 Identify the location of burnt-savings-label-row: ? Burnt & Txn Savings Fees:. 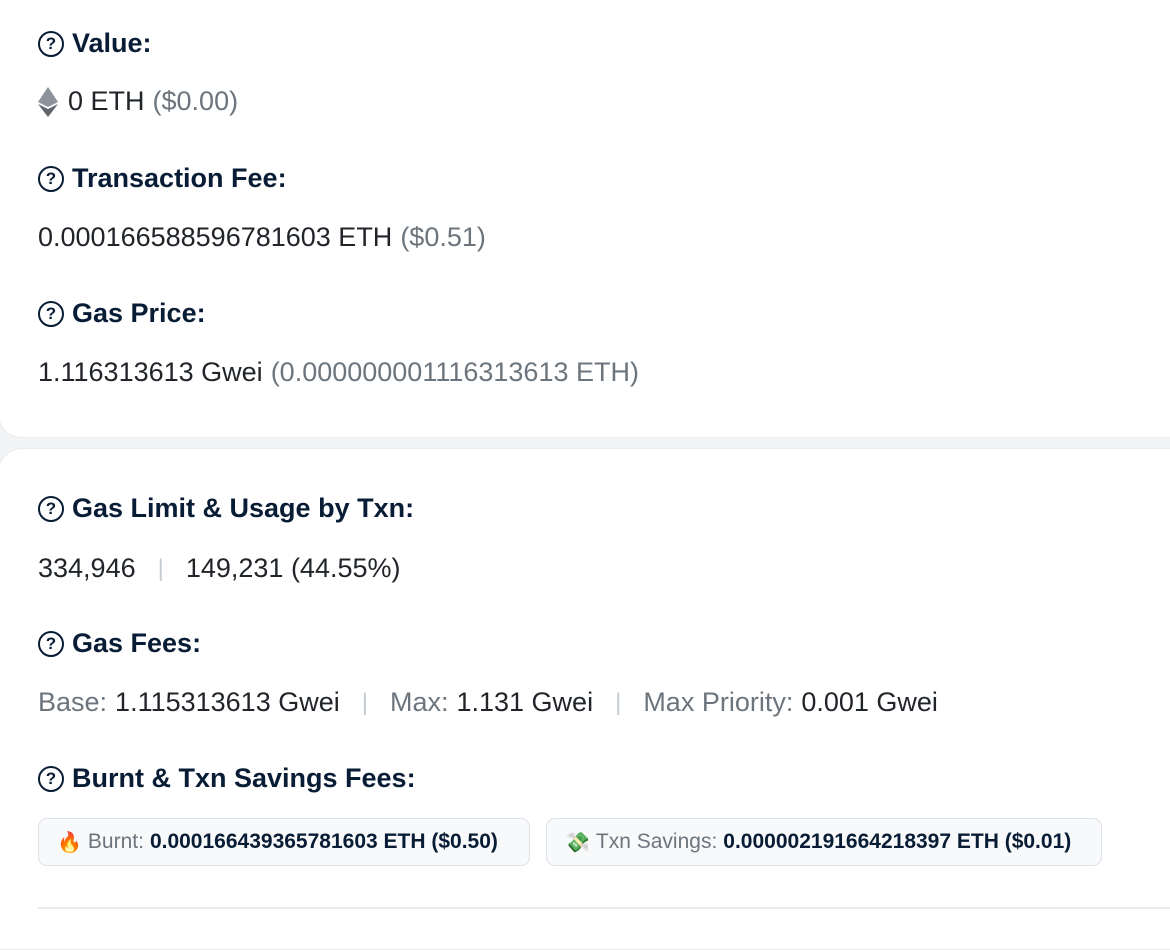
(227, 778).